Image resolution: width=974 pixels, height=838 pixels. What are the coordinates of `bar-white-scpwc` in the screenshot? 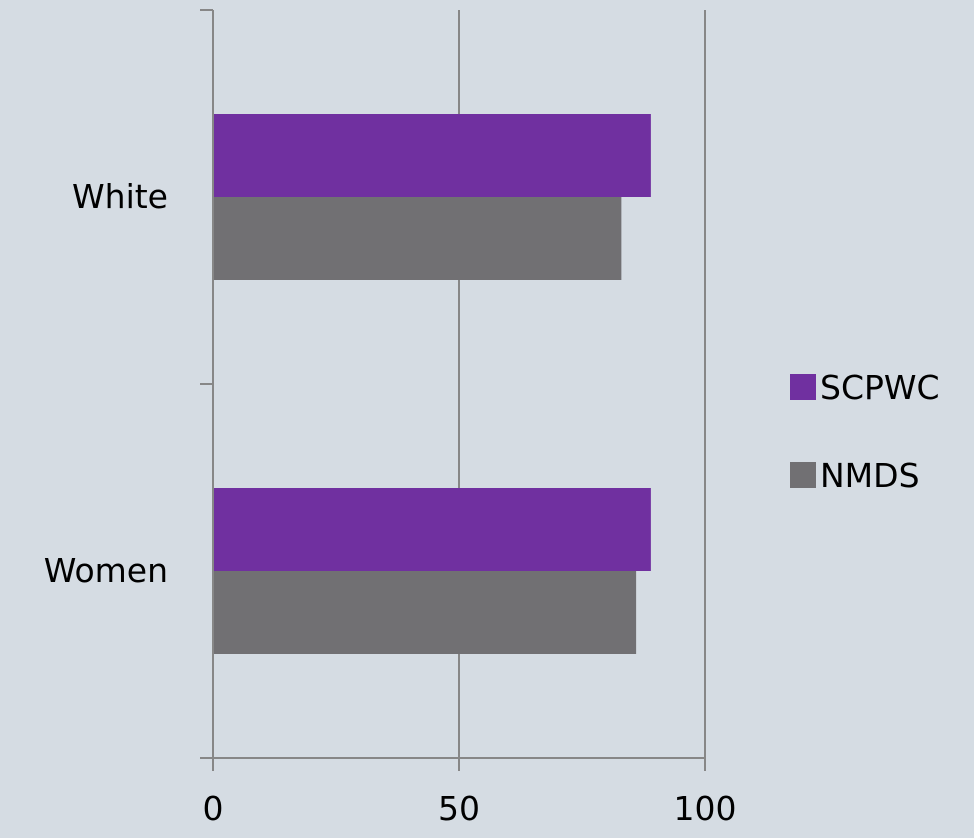 It's located at (432, 155).